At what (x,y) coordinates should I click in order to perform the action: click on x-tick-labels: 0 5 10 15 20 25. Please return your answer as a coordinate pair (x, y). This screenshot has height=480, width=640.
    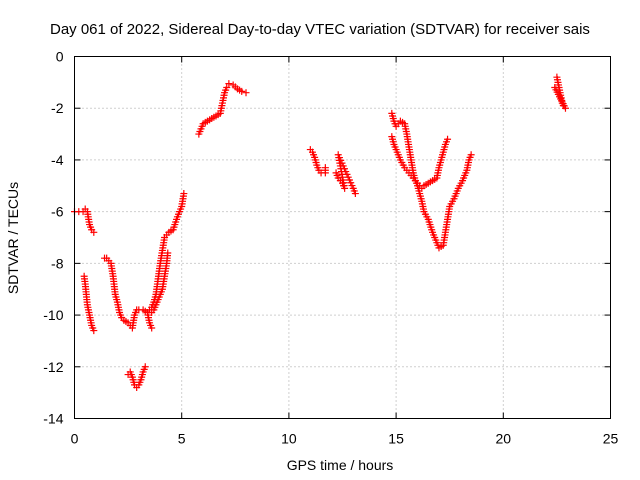
    Looking at the image, I should click on (345, 439).